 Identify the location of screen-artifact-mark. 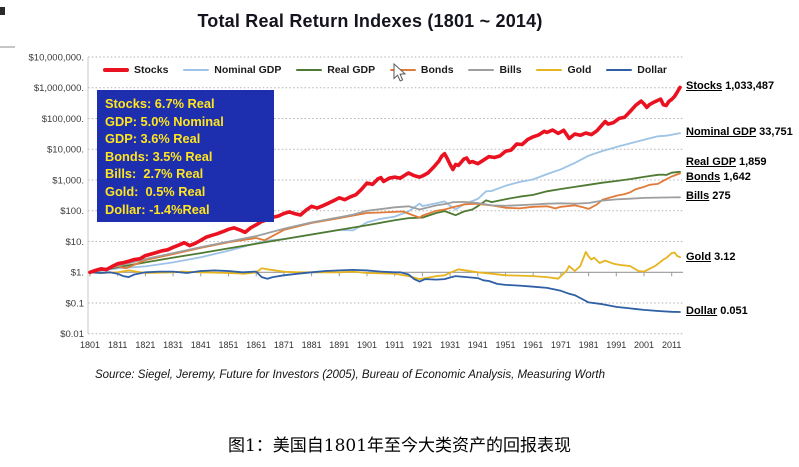
(2, 11).